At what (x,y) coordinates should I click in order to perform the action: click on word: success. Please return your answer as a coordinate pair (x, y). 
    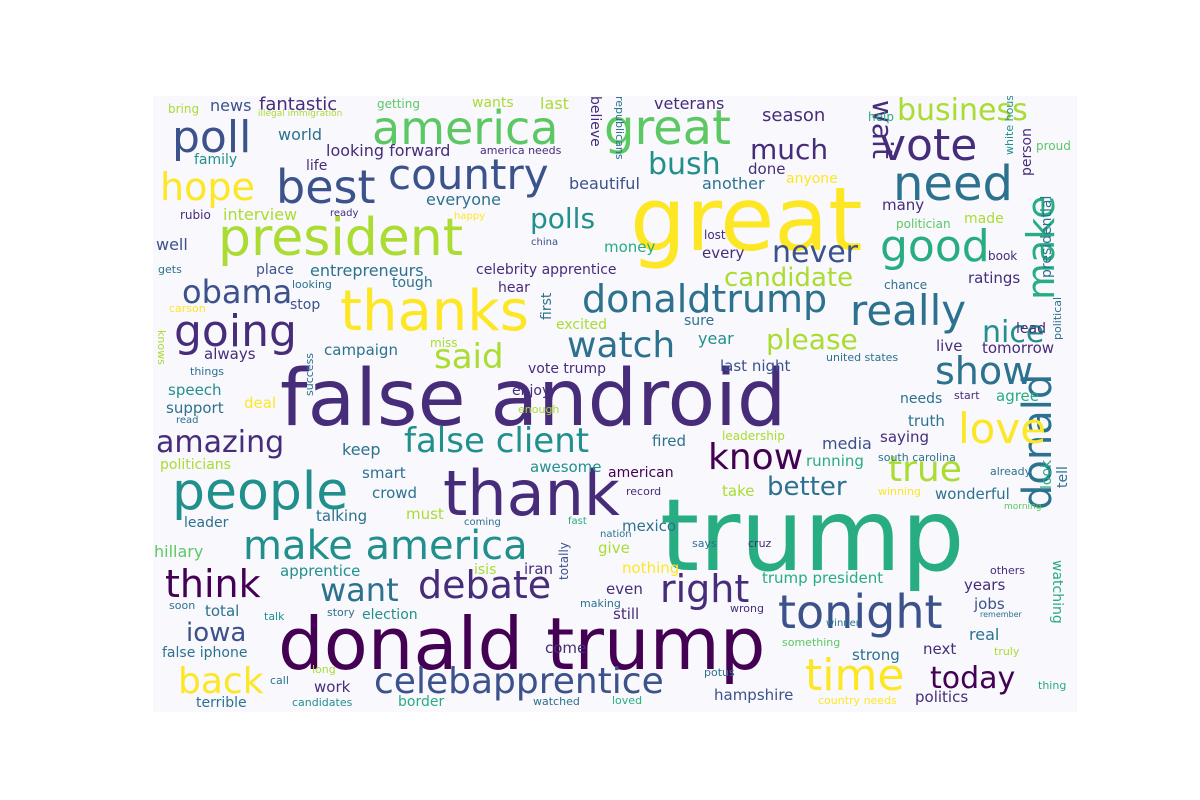
    Looking at the image, I should click on (309, 374).